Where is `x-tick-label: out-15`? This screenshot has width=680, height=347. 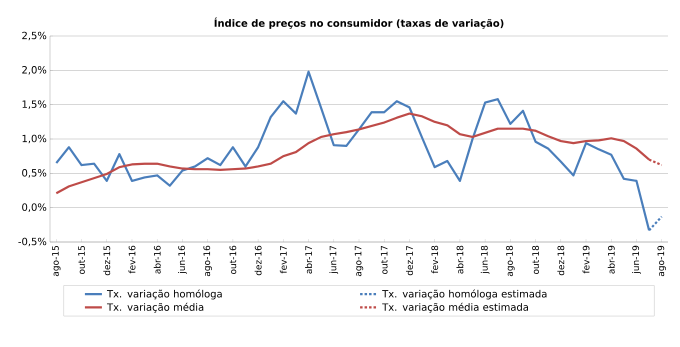 x-tick-label: out-15 is located at coordinates (81, 260).